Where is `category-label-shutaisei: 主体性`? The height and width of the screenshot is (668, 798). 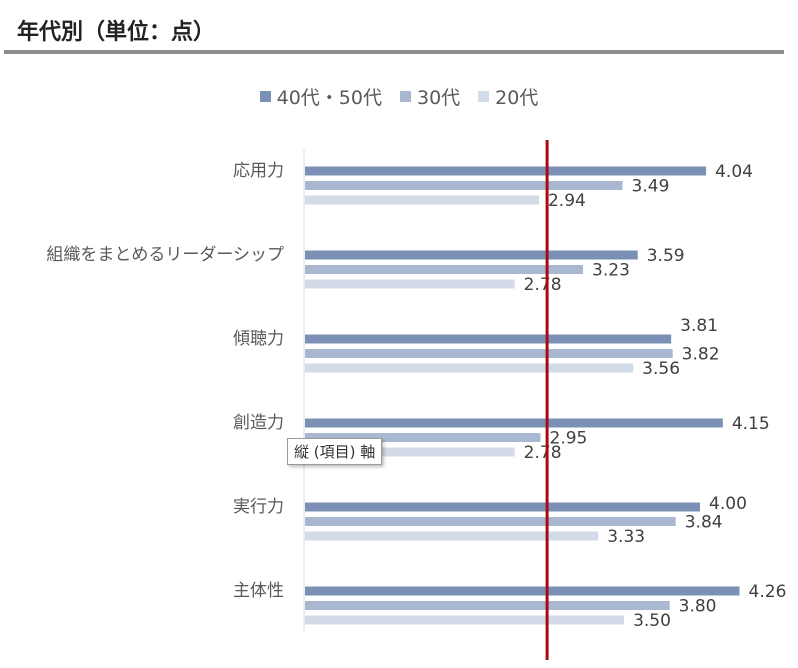 category-label-shutaisei: 主体性 is located at coordinates (258, 591).